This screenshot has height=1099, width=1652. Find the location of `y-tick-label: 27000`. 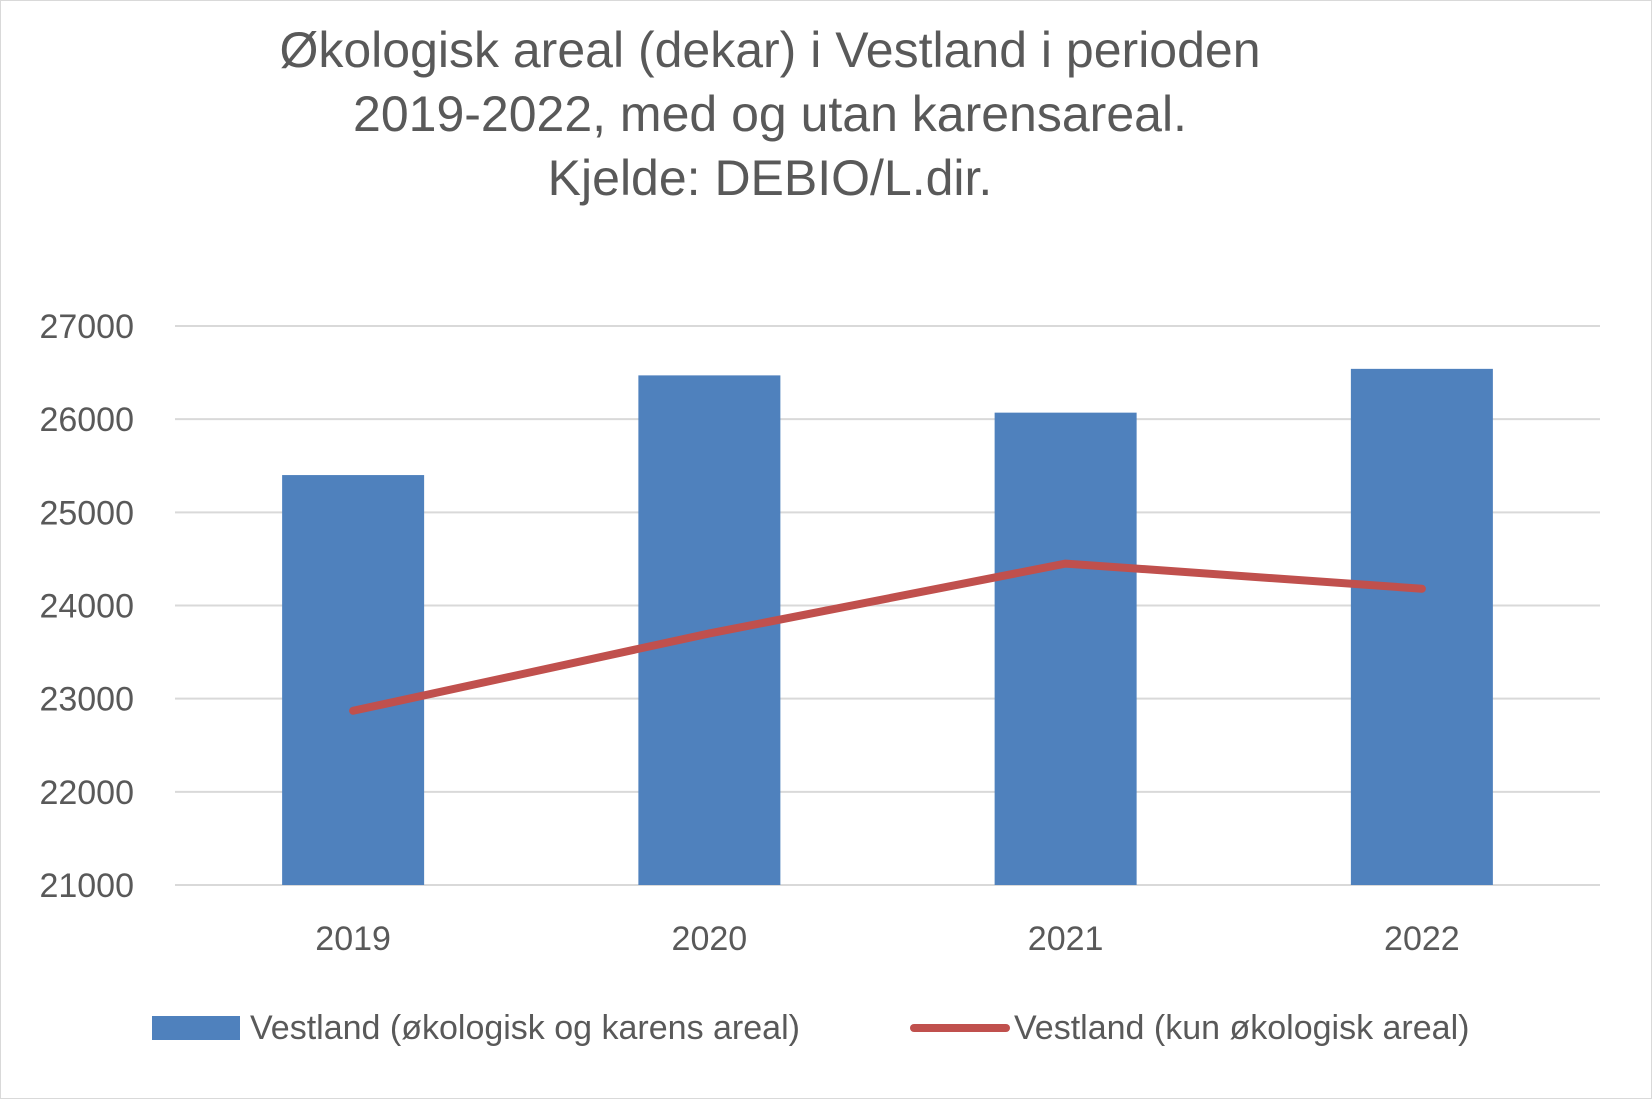

y-tick-label: 27000 is located at coordinates (86, 327).